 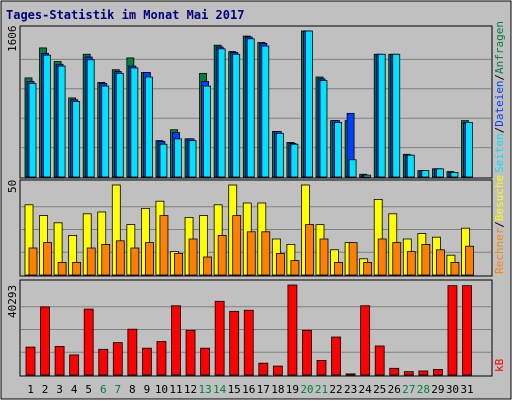 What do you see at coordinates (408, 389) in the screenshot?
I see `day-label-27: 27` at bounding box center [408, 389].